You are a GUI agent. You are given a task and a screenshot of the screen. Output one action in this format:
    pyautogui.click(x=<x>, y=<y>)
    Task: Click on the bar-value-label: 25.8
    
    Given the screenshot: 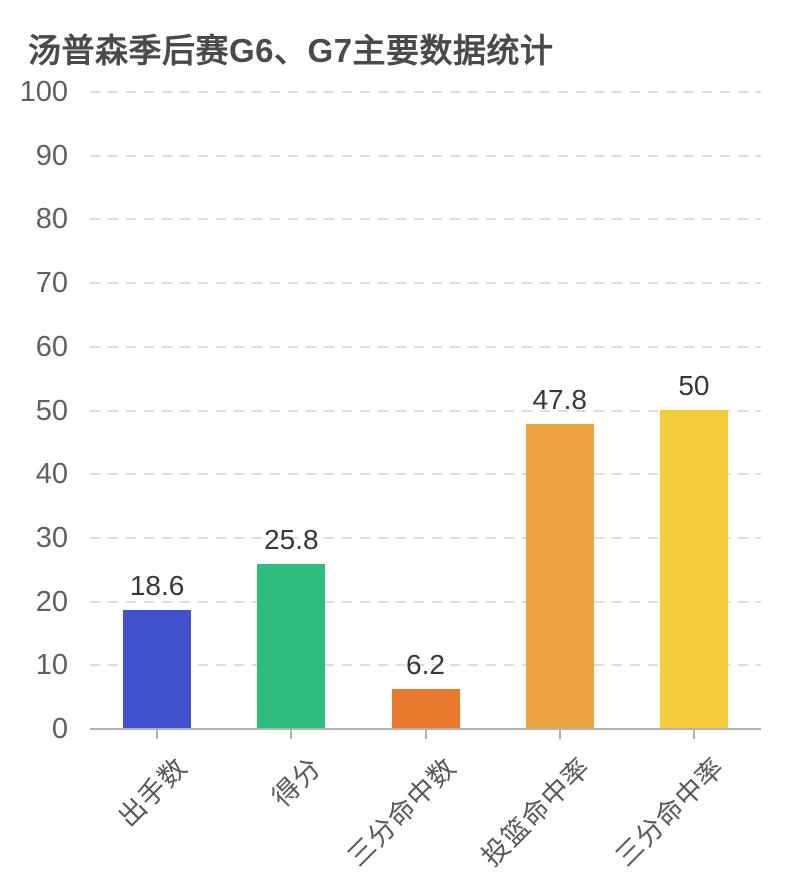 What is the action you would take?
    pyautogui.click(x=291, y=539)
    